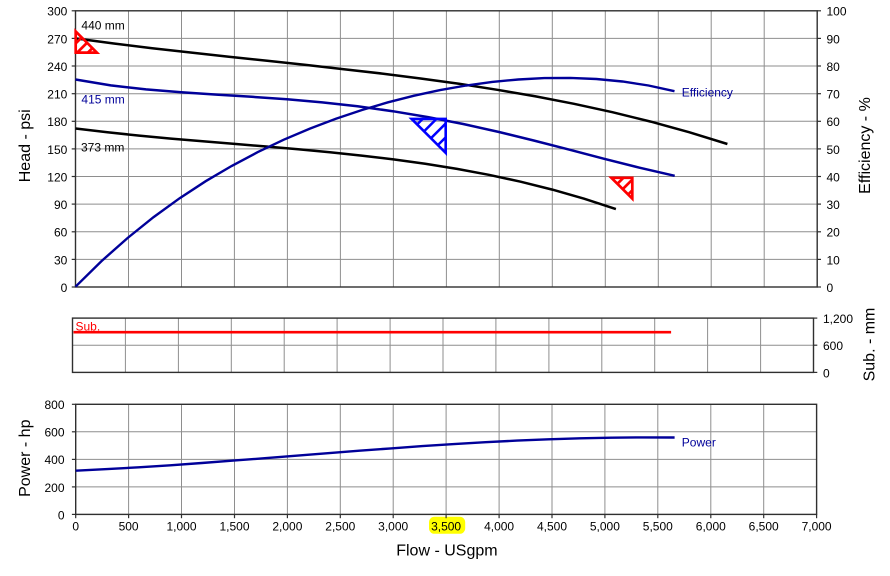 This screenshot has width=890, height=576. Describe the element at coordinates (57, 122) in the screenshot. I see `svg-text: 180` at that location.